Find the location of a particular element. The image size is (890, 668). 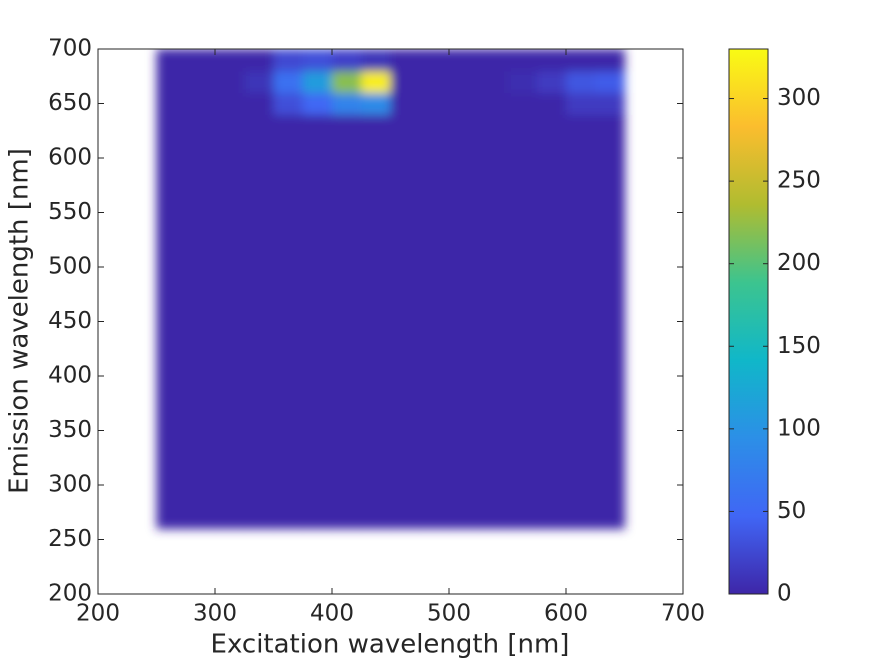

y-tick-label: 450 is located at coordinates (70, 321).